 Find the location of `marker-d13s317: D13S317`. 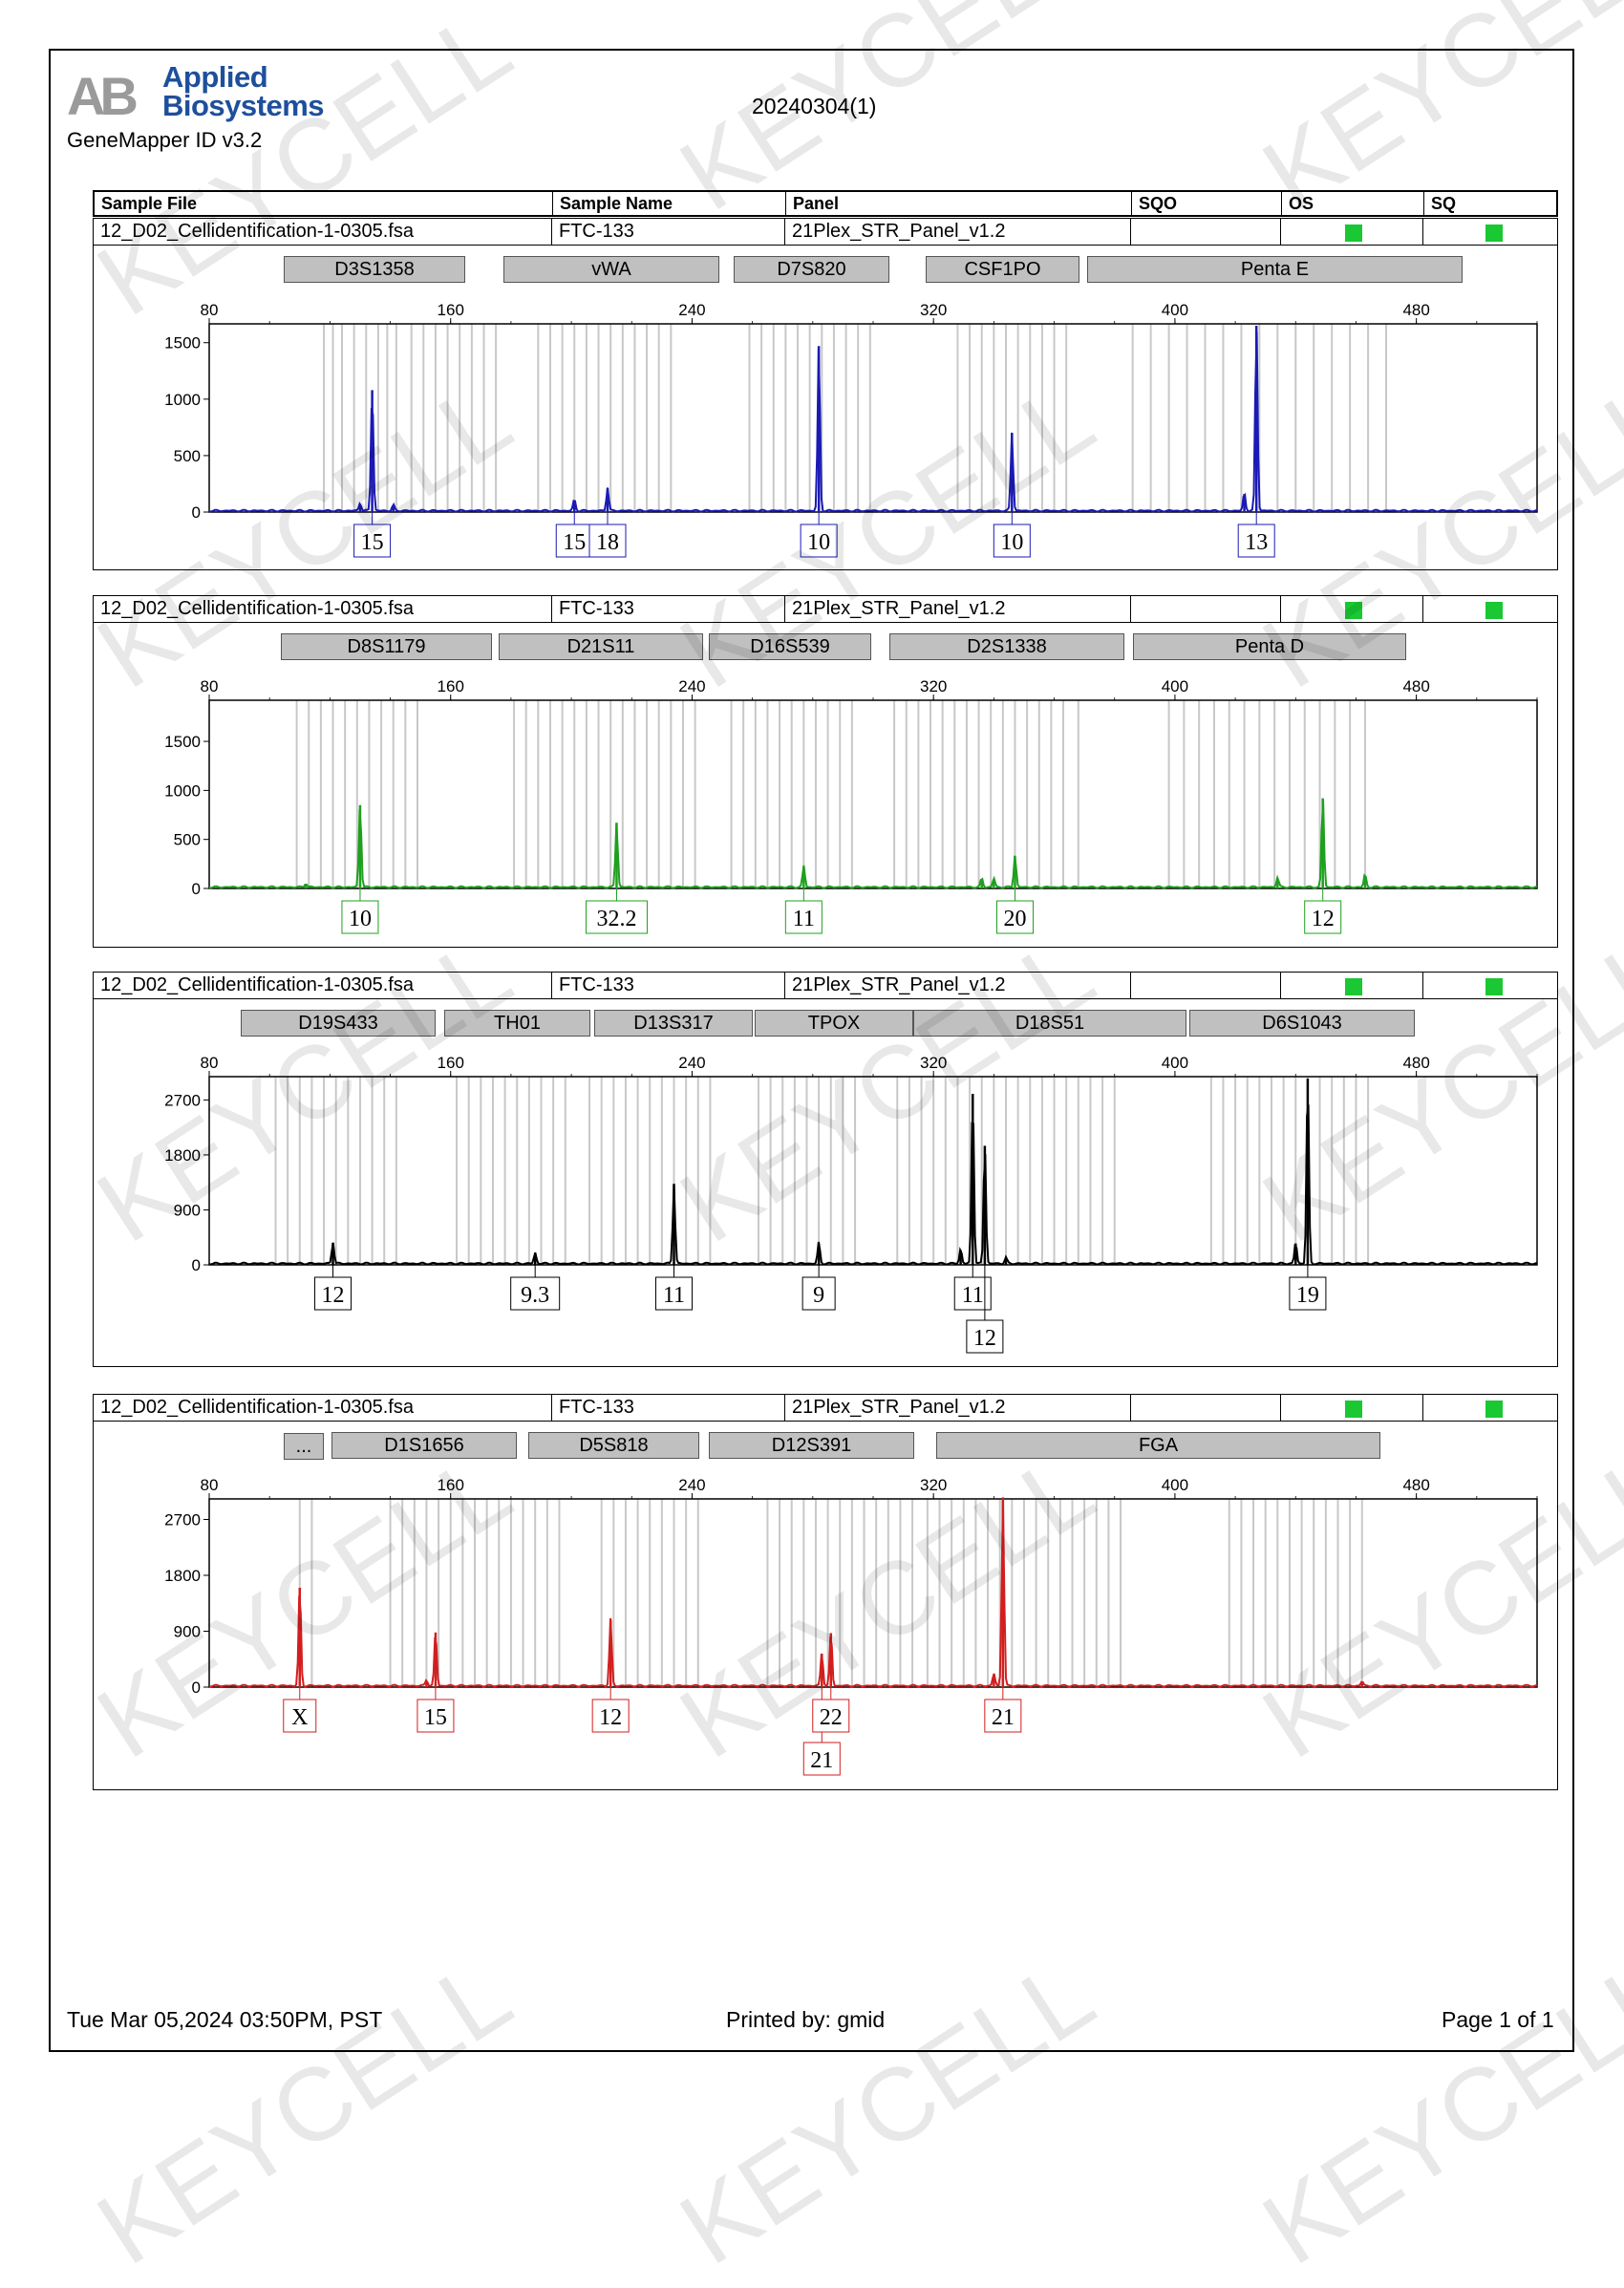

marker-d13s317: D13S317 is located at coordinates (674, 1023).